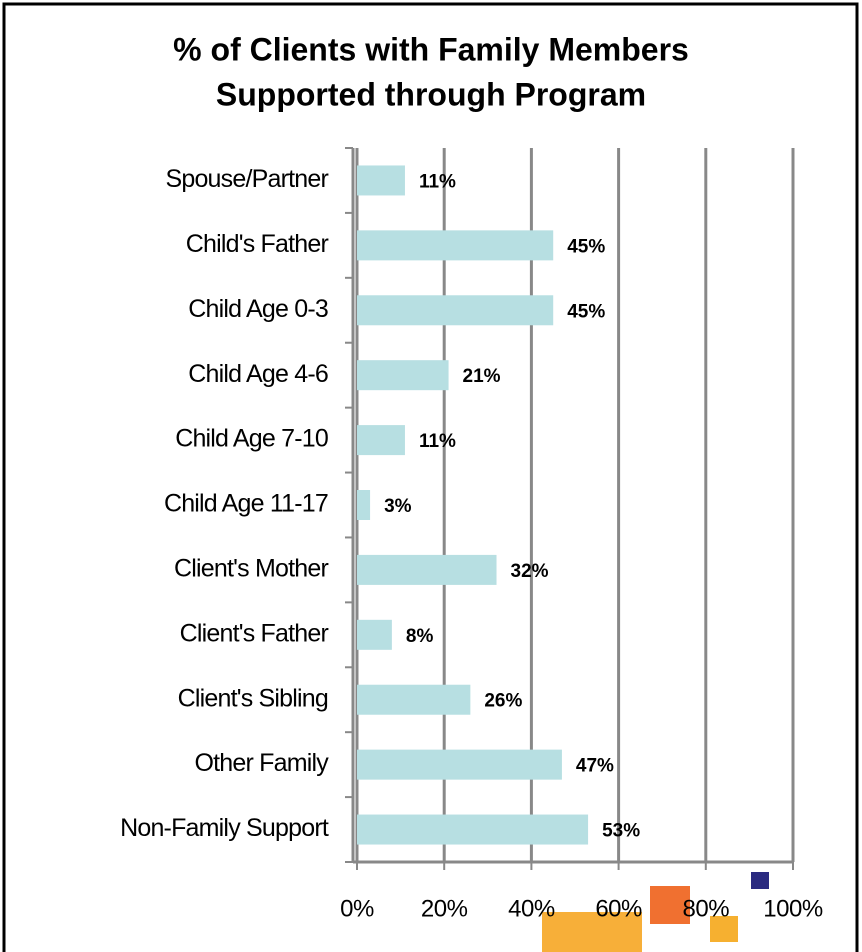  What do you see at coordinates (398, 506) in the screenshot?
I see `data-label: 3%` at bounding box center [398, 506].